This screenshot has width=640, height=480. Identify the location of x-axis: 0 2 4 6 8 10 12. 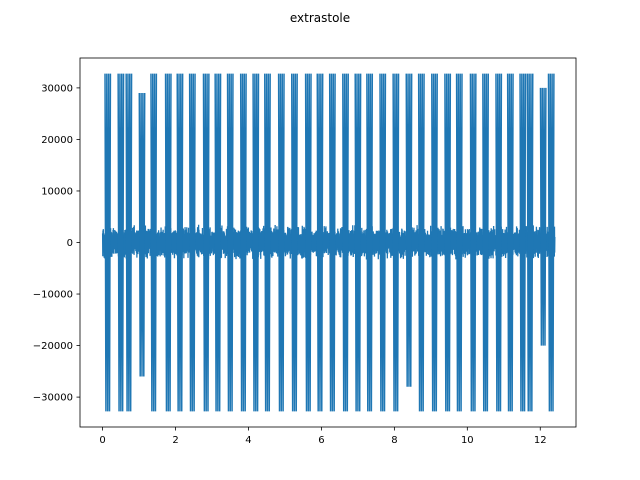
(323, 436).